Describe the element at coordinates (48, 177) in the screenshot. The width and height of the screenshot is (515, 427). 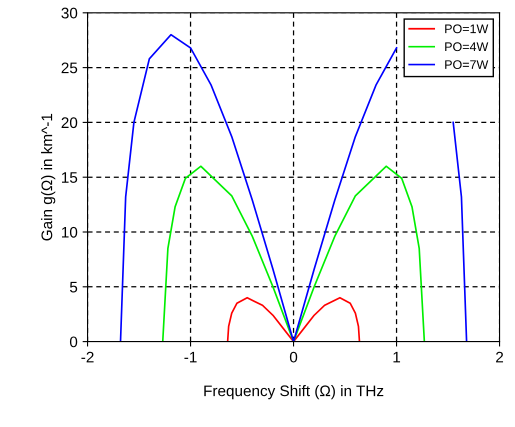
I see `y-axis-title: Gain g(Ω) in km^-1` at that location.